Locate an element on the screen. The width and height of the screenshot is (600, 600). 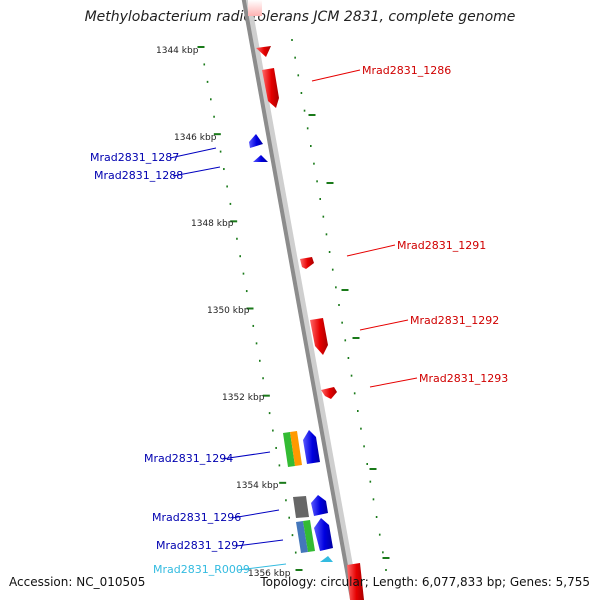
gene-label-mrad2831-1297: Mrad2831_1297 is located at coordinates (200, 545).